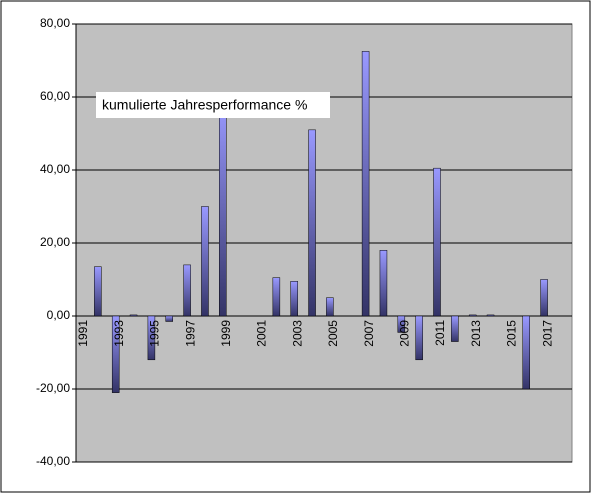 The height and width of the screenshot is (499, 592). Describe the element at coordinates (512, 333) in the screenshot. I see `x-tick-label: 2015` at that location.